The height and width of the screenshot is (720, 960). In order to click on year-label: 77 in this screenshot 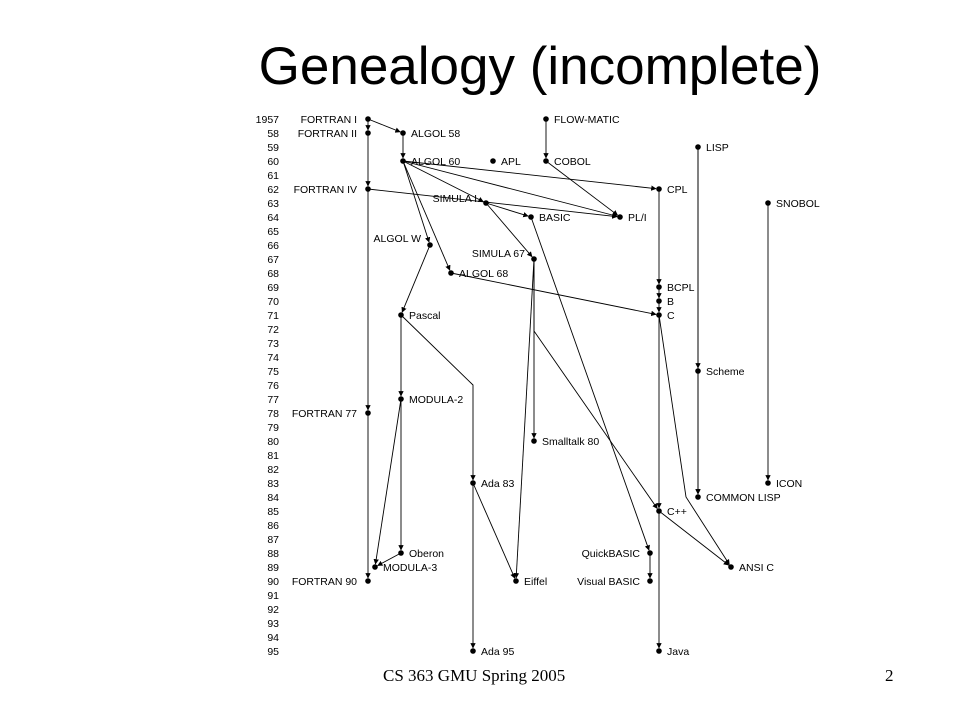, I will do `click(273, 400)`.